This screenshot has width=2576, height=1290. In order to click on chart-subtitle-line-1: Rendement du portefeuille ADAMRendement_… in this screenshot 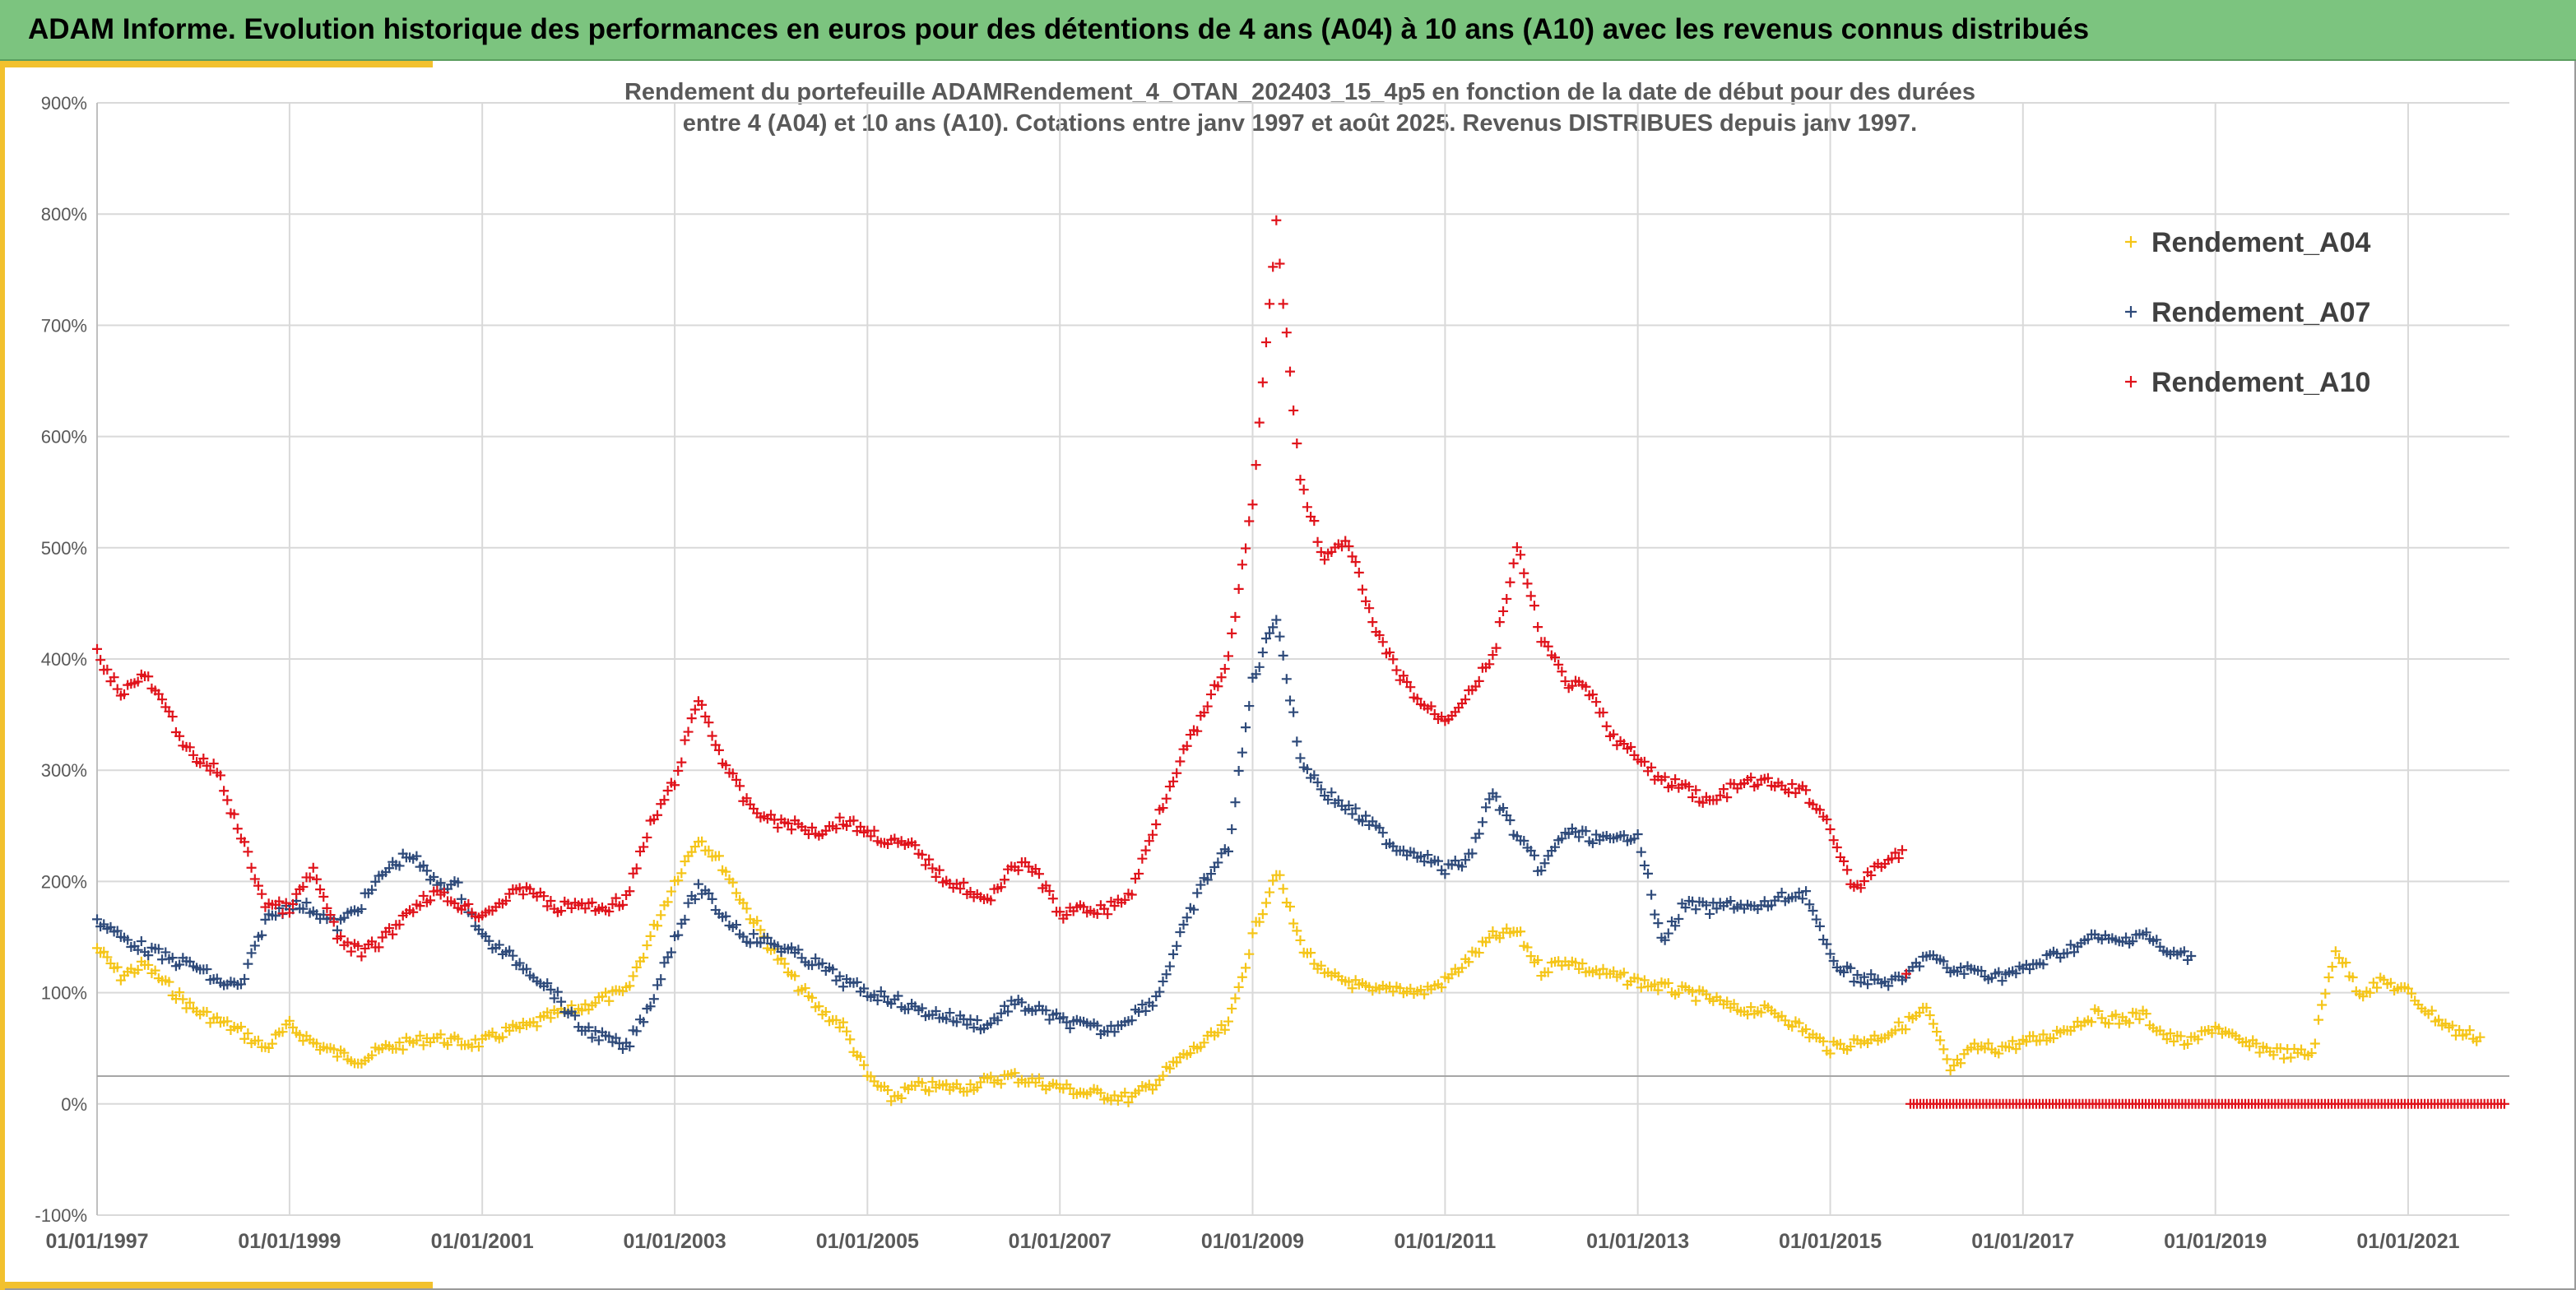, I will do `click(1300, 92)`.